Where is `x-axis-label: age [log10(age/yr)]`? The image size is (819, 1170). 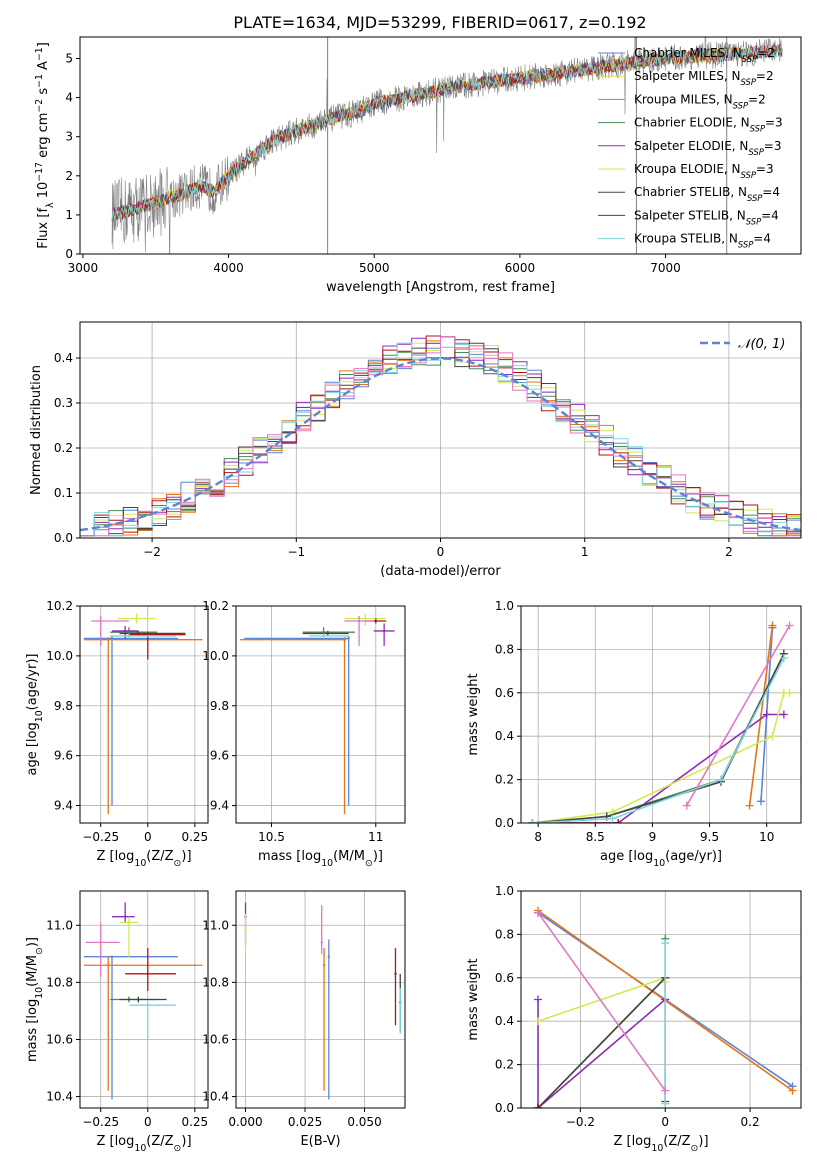 x-axis-label: age [log10(age/yr)] is located at coordinates (661, 859).